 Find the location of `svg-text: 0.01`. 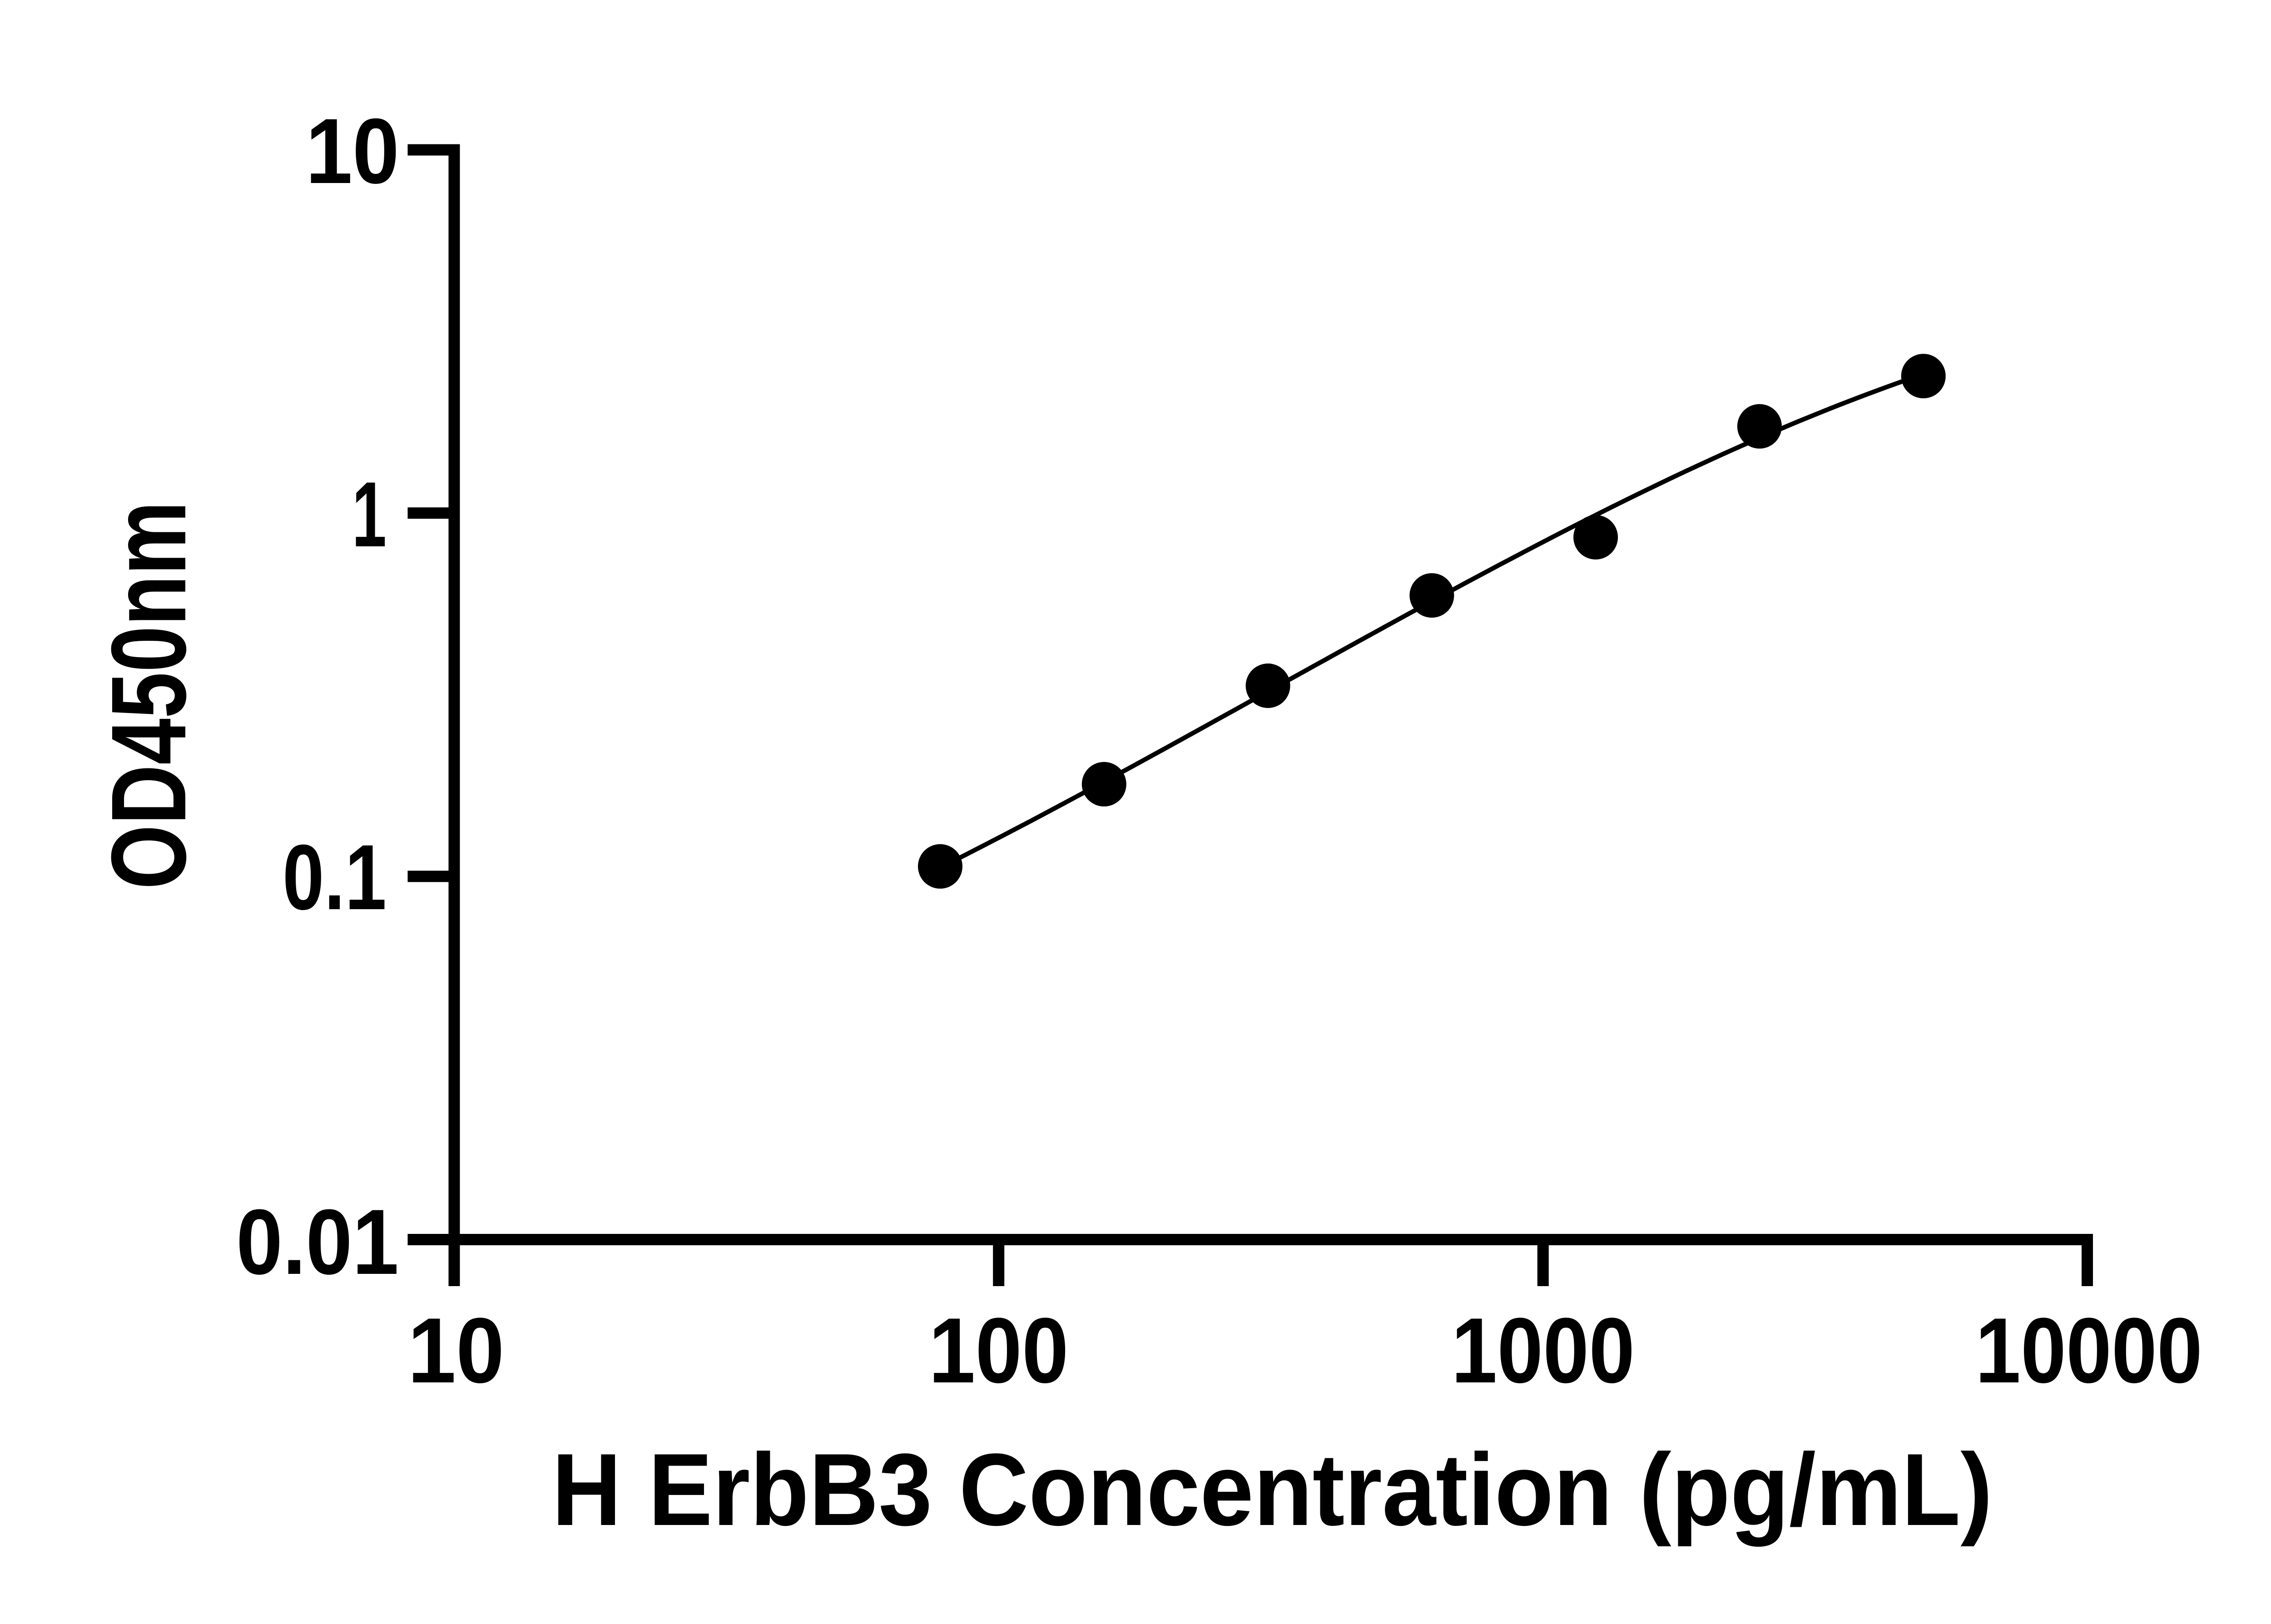

svg-text: 0.01 is located at coordinates (317, 1242).